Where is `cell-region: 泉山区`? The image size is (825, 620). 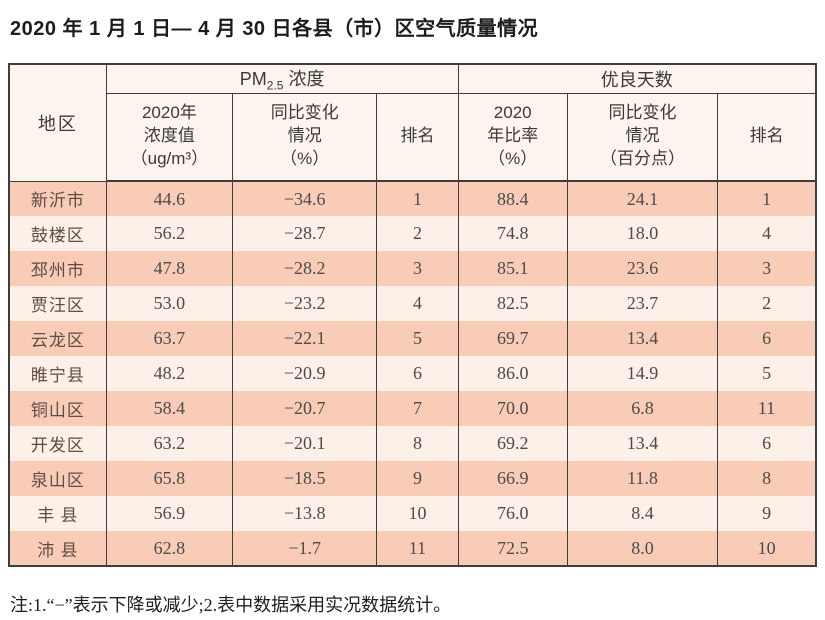
cell-region: 泉山区 is located at coordinates (57, 479).